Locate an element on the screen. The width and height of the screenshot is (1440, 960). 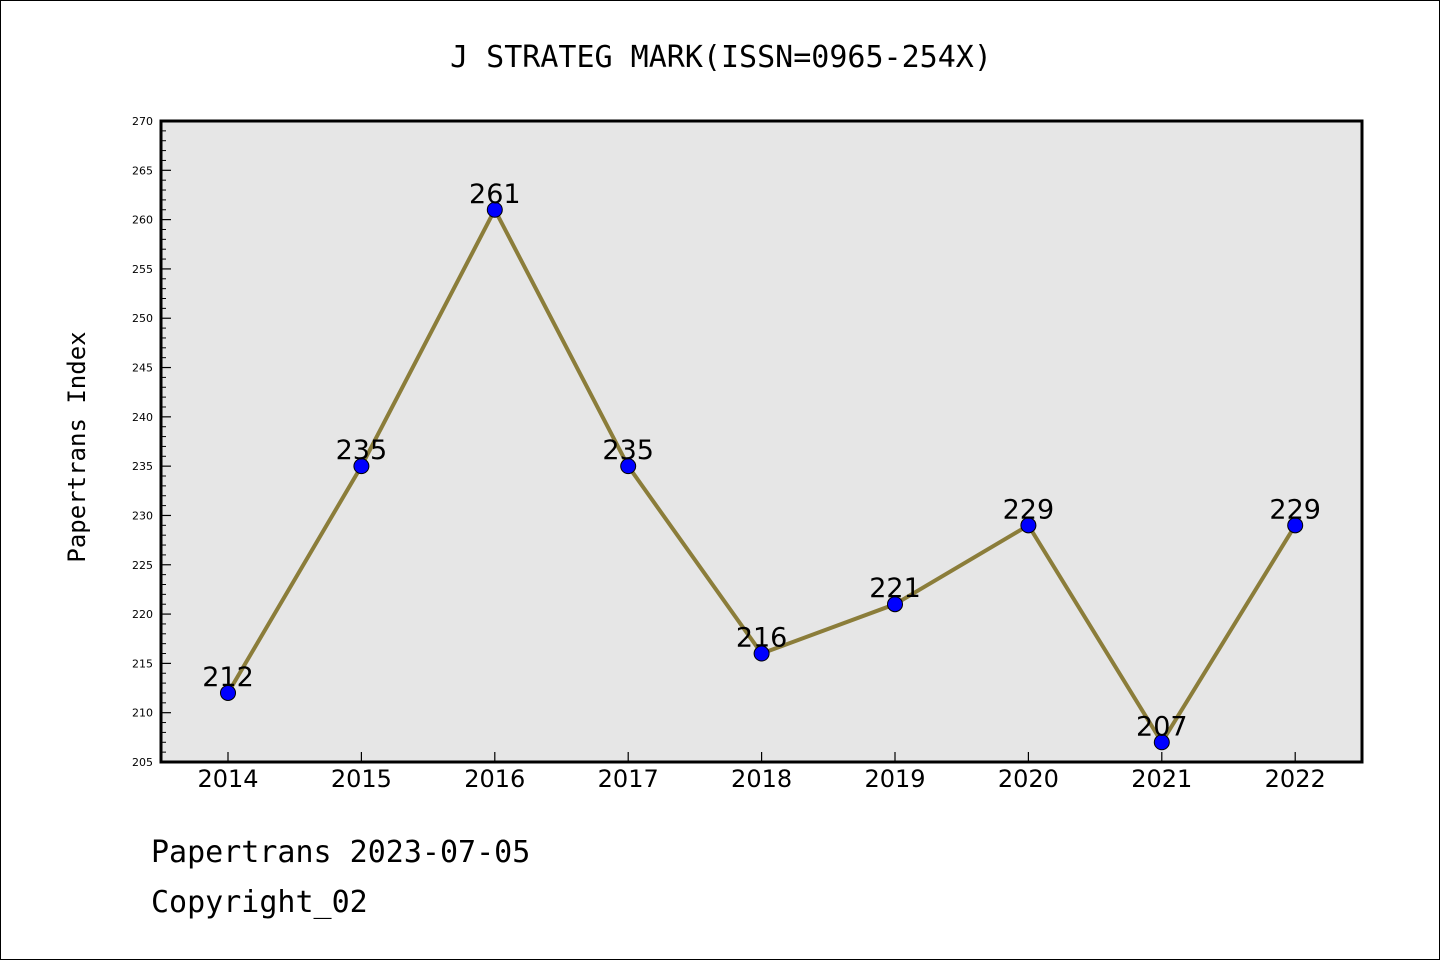
x-tick-label: 2019 is located at coordinates (894, 779).